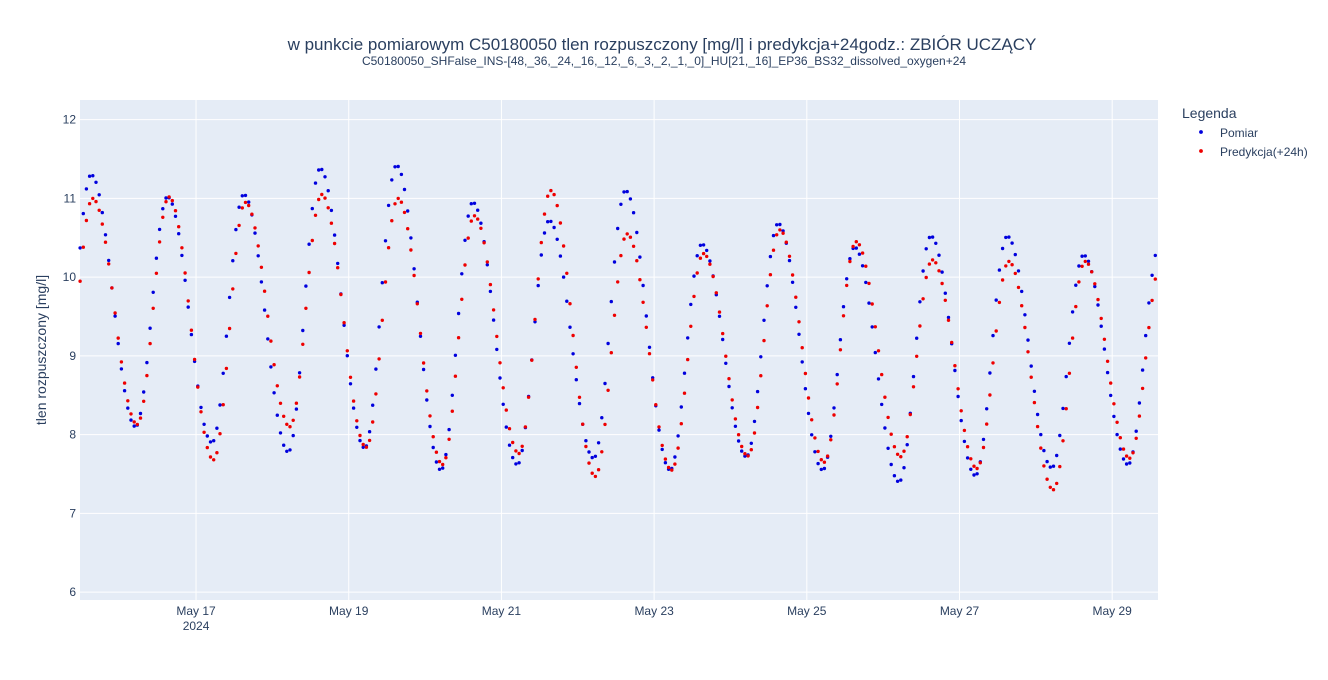 The height and width of the screenshot is (680, 1328). Describe the element at coordinates (960, 611) in the screenshot. I see `x-tick-label: May 27` at that location.